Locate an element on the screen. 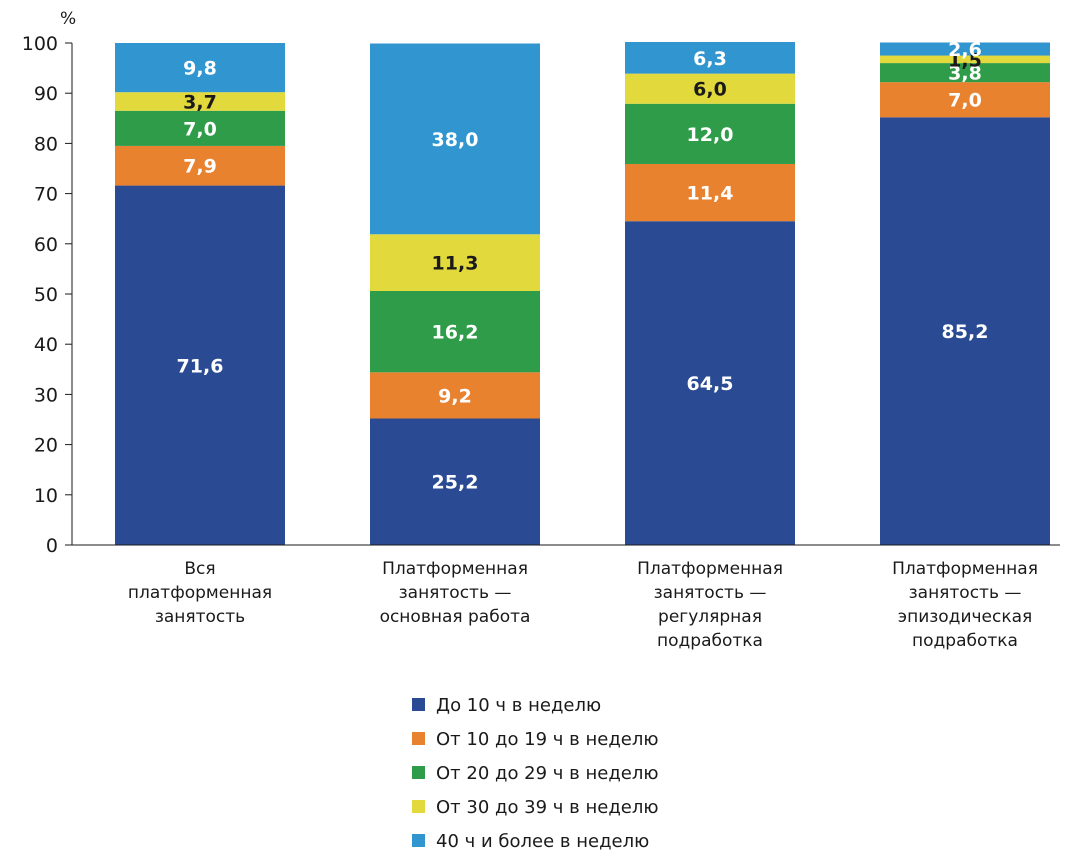 The image size is (1083, 858). y-tick-label: 100 is located at coordinates (40, 44).